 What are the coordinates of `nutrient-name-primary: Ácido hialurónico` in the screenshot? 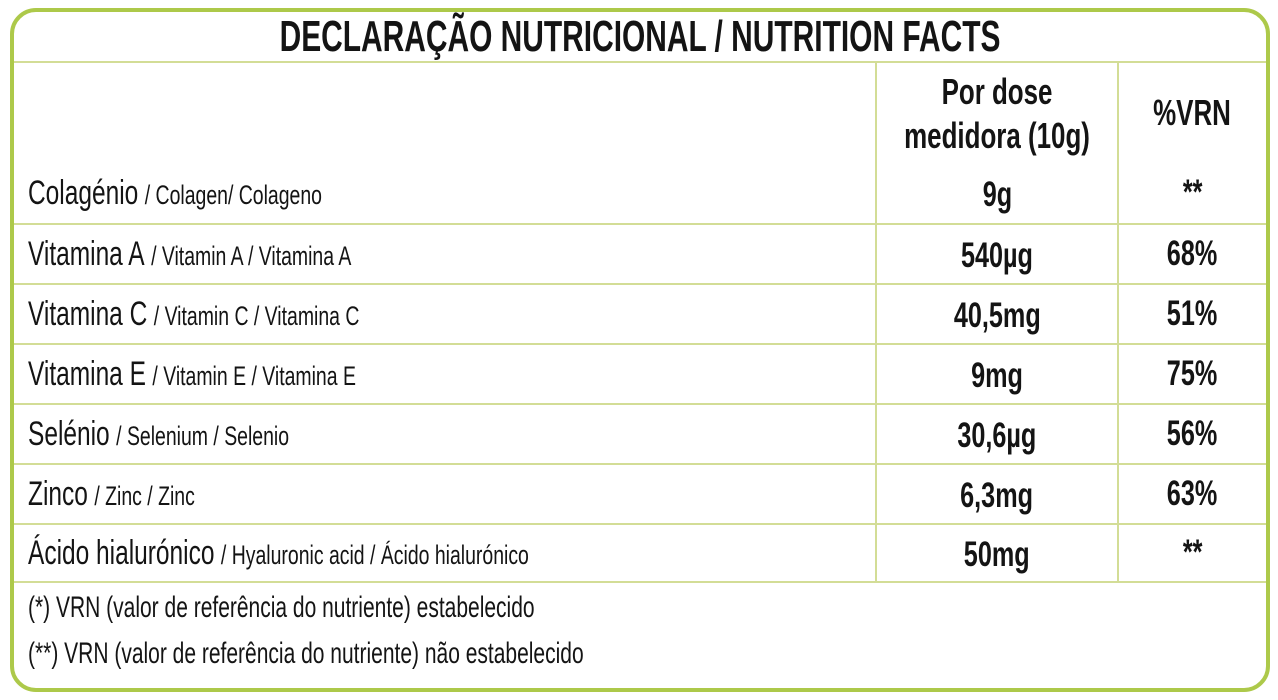 It's located at (121, 552).